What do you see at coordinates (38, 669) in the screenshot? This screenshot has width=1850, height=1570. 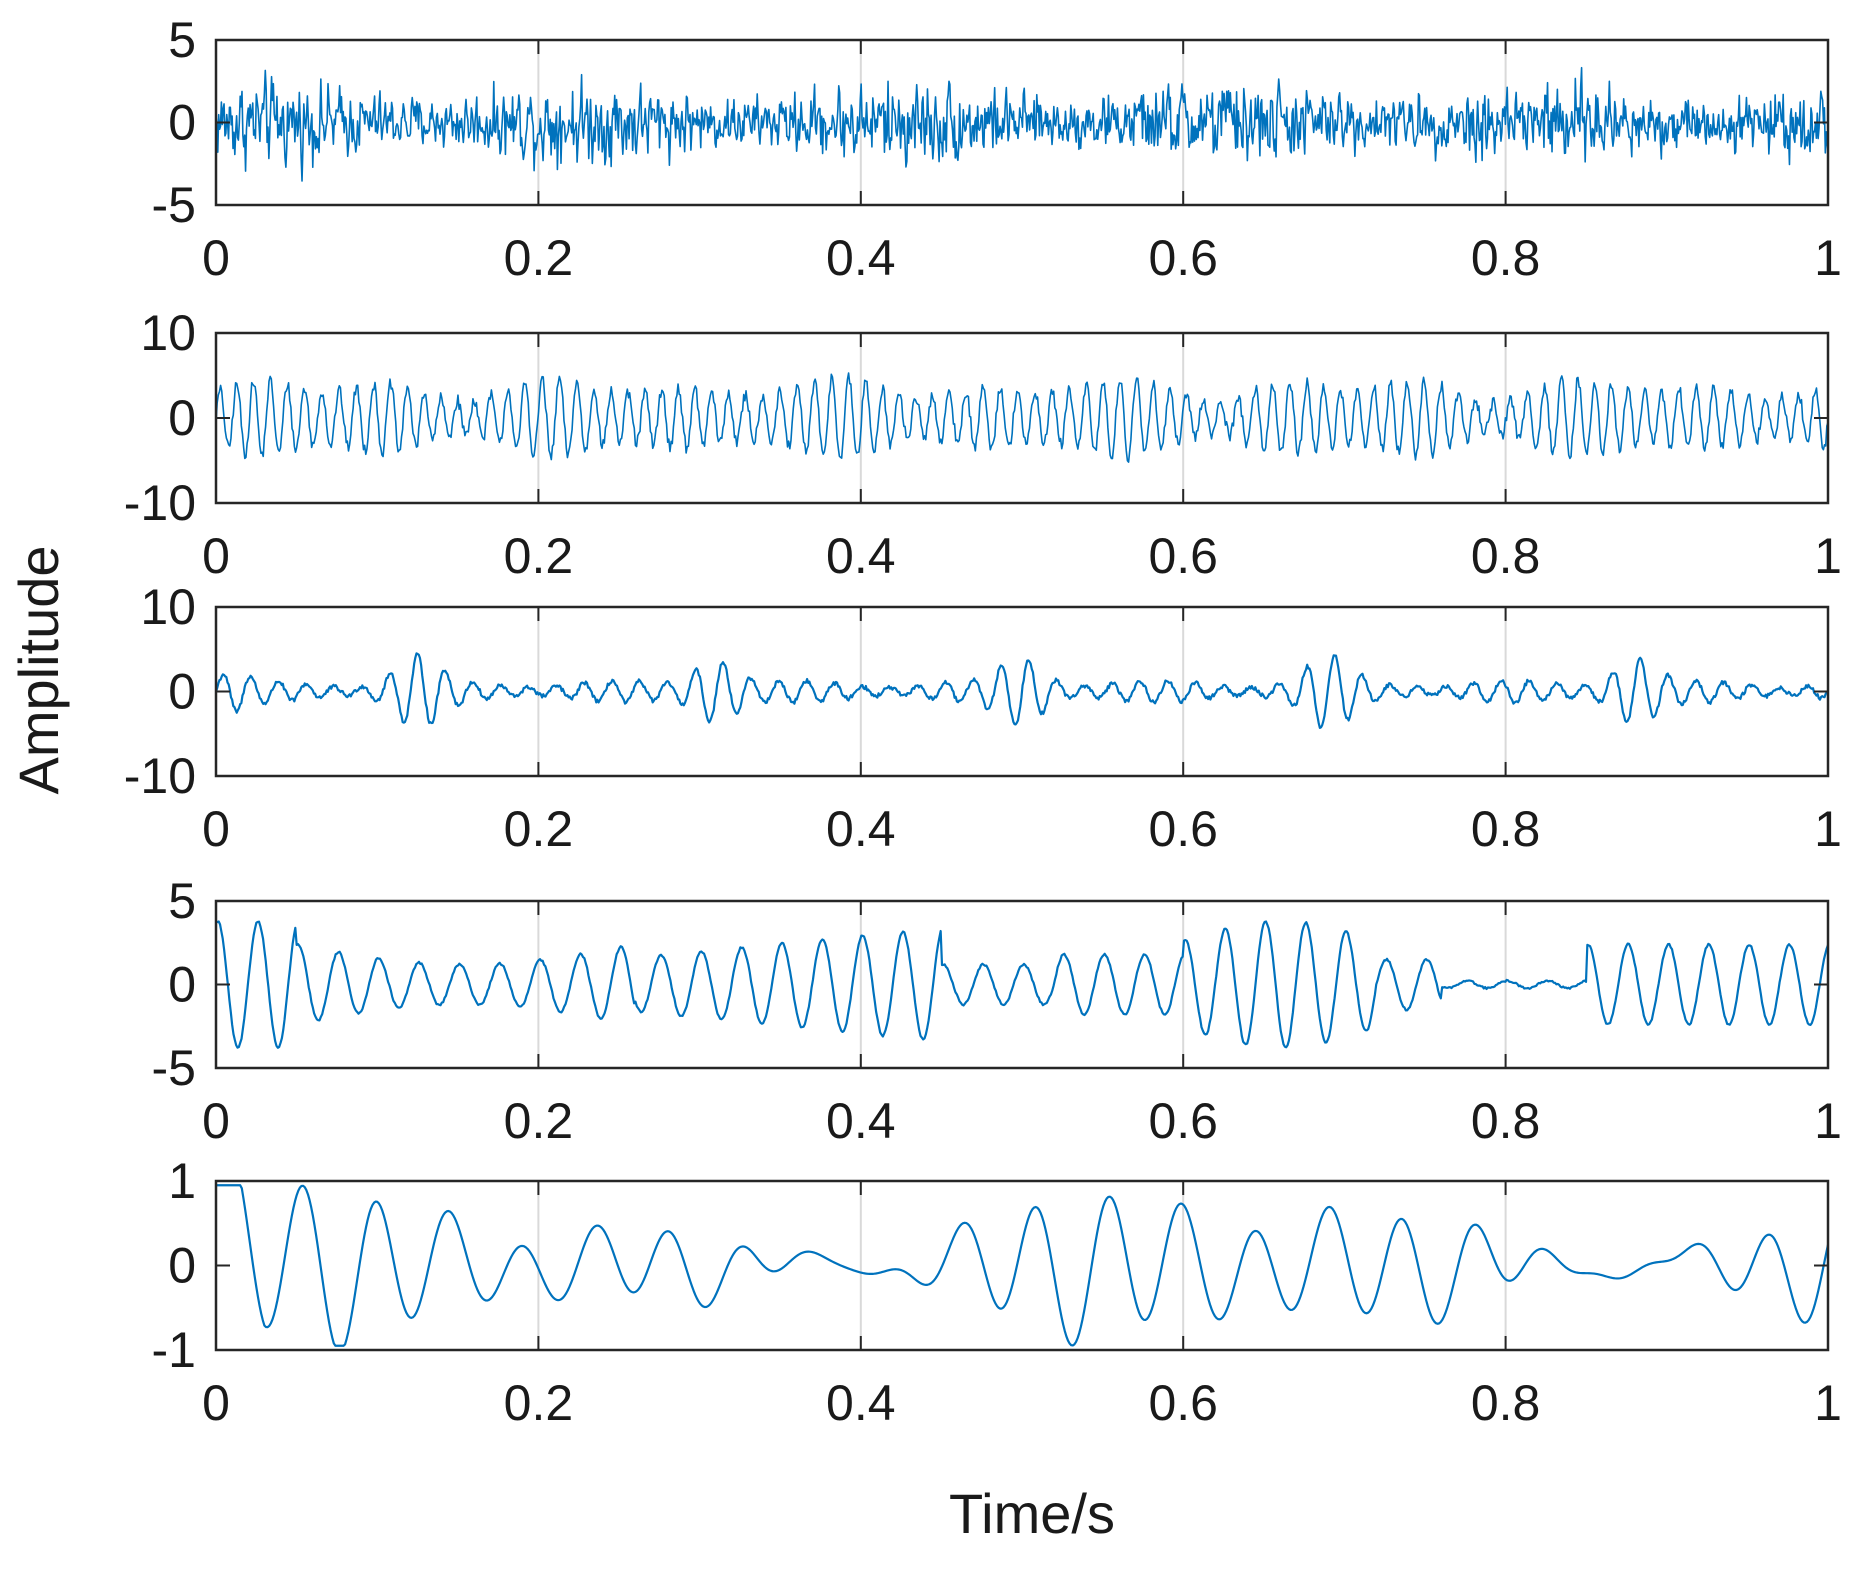 I see `y-axis-label: Amplitude` at bounding box center [38, 669].